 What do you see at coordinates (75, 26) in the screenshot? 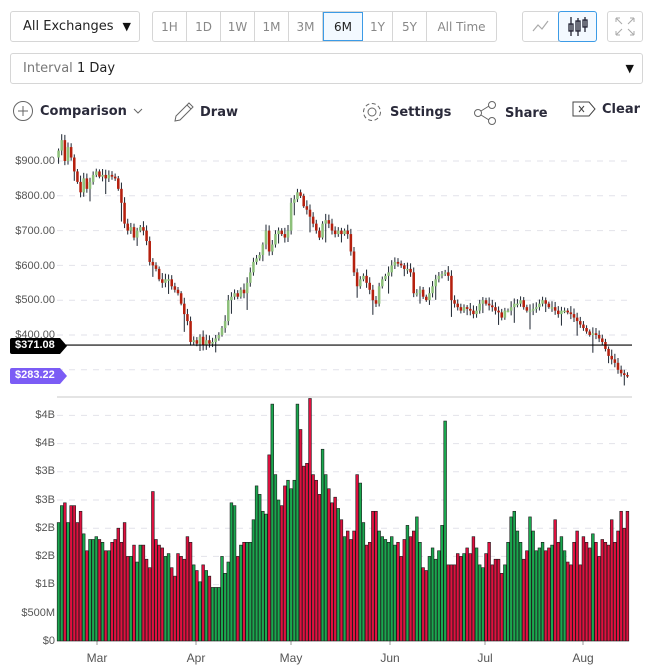
I see `exchange-select: All Exchanges ▼` at bounding box center [75, 26].